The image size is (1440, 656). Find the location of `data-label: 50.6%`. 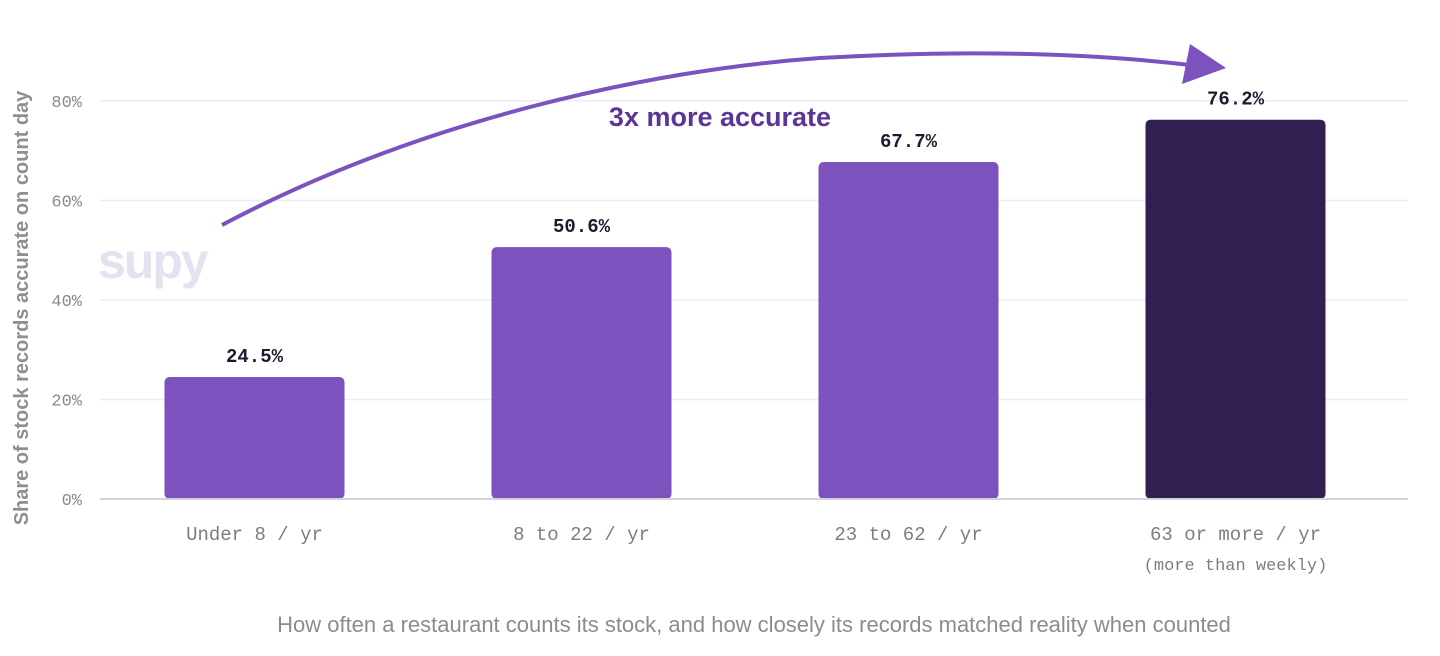

data-label: 50.6% is located at coordinates (582, 227).